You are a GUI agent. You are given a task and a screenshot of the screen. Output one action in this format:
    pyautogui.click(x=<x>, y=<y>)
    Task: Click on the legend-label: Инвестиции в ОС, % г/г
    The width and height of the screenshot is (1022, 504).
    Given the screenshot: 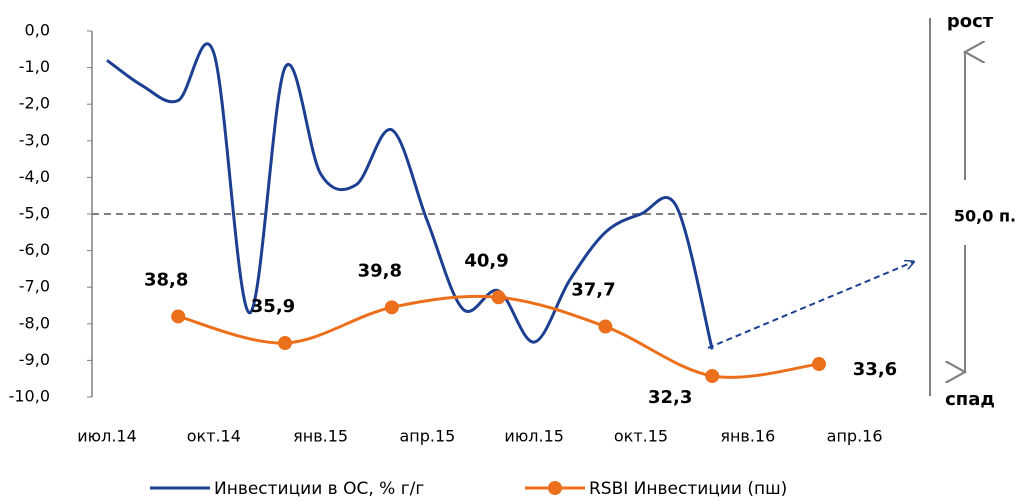 What is the action you would take?
    pyautogui.click(x=319, y=489)
    